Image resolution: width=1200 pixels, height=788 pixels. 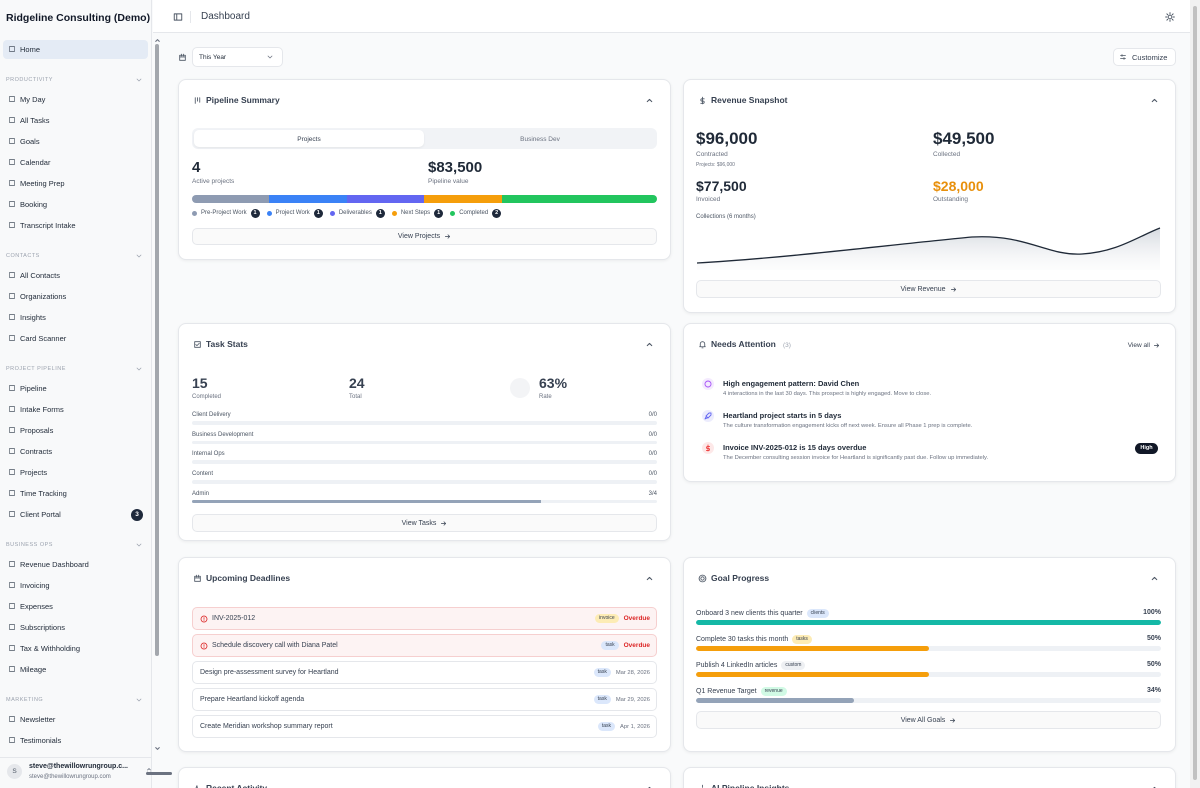 I want to click on nav-item: Organizations, so click(x=43, y=296).